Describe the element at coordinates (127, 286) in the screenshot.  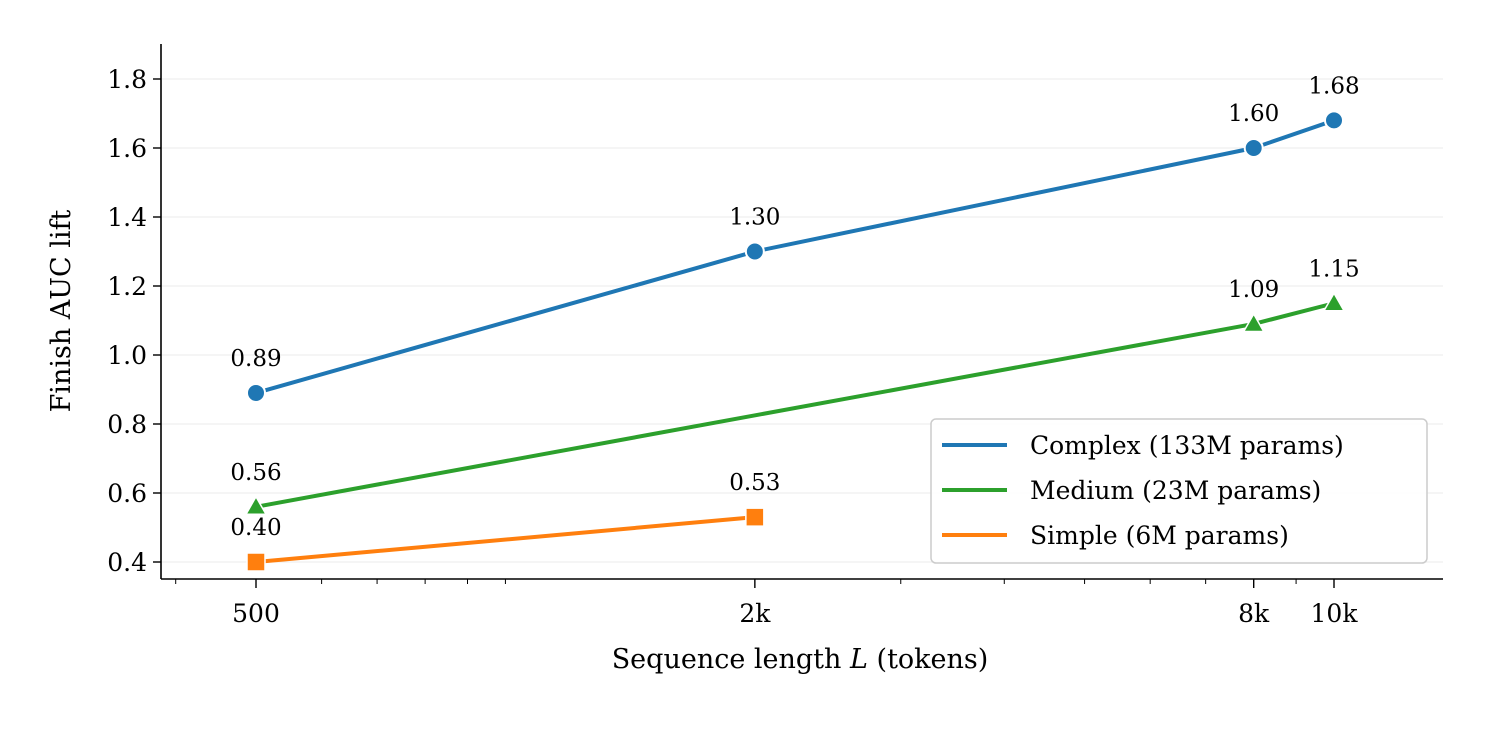
I see `y-tick-label: 1.2` at that location.